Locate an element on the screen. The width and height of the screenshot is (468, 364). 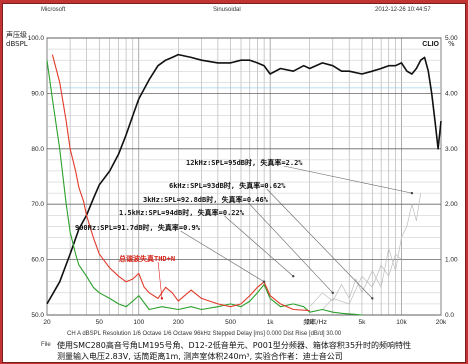
annotation-label: 12kHz:SPL=95dB时, 失真率=2.2% is located at coordinates (244, 162).